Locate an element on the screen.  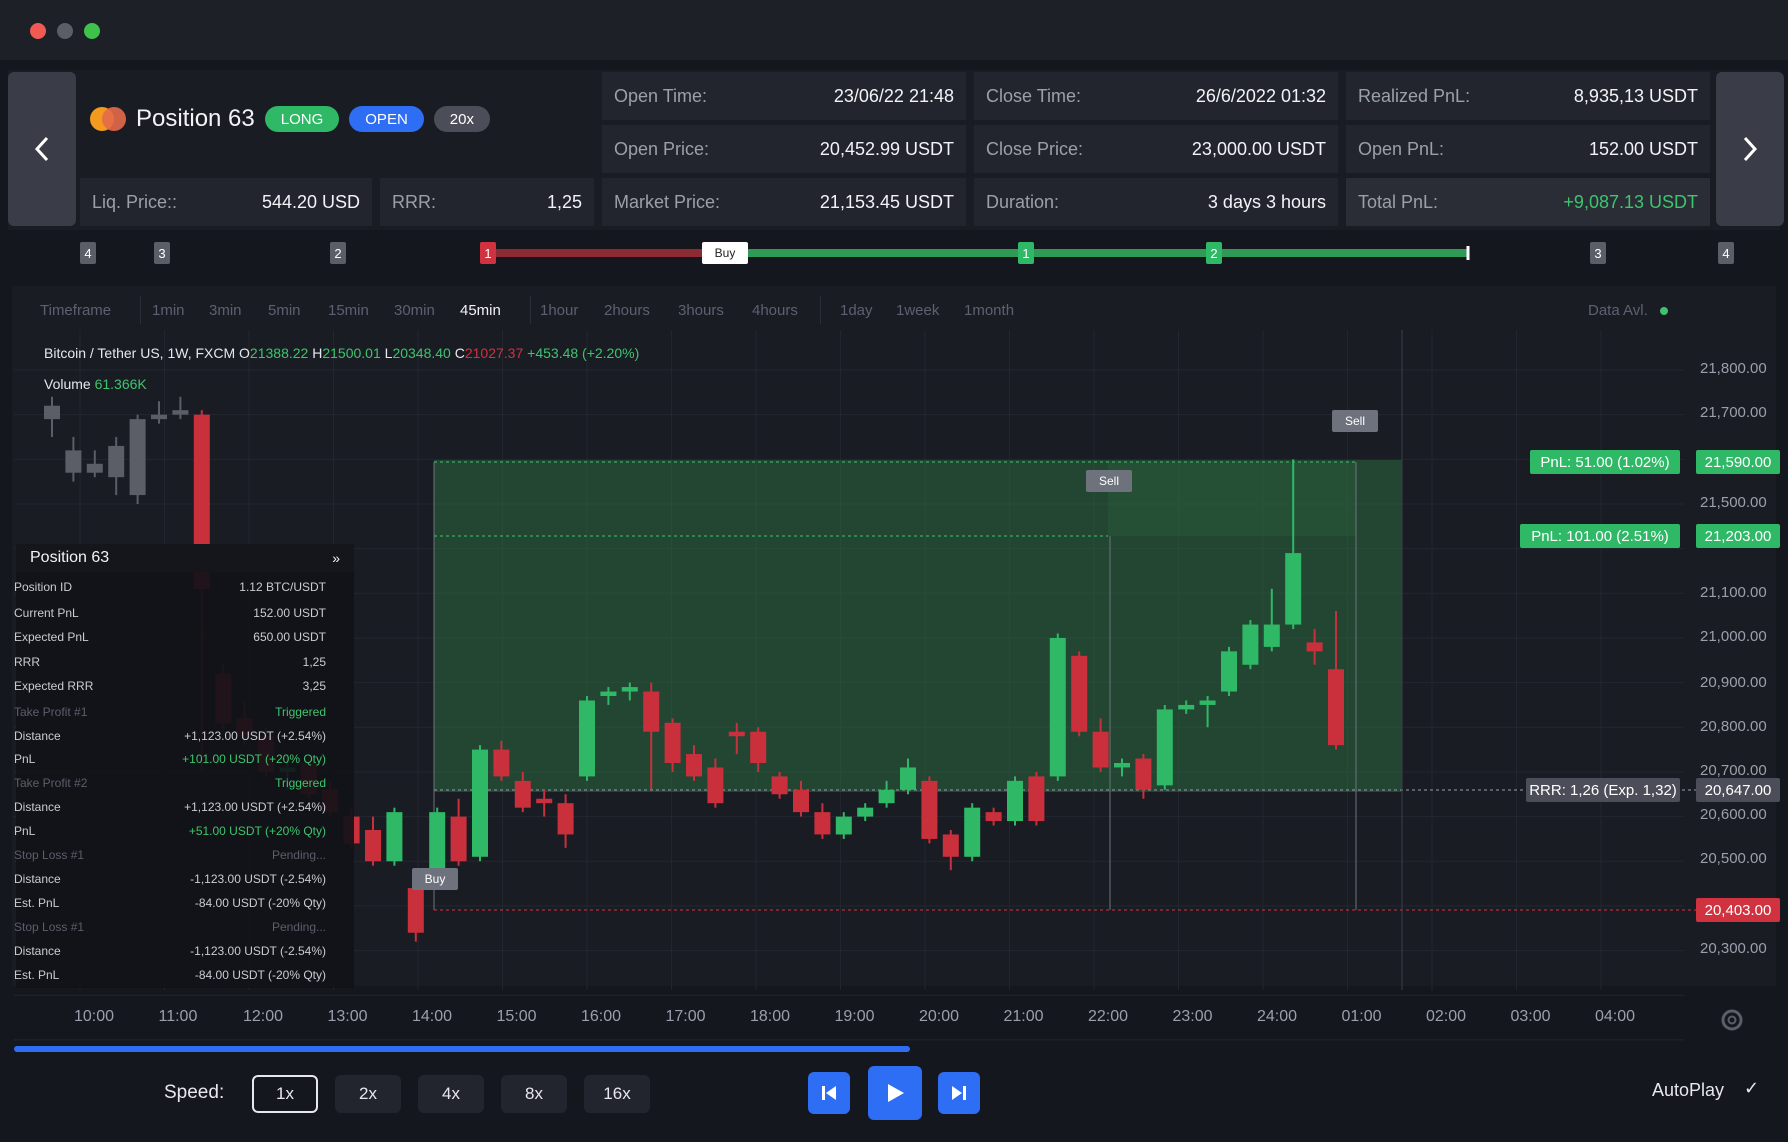
sl-marker-3: 3 is located at coordinates (162, 253).